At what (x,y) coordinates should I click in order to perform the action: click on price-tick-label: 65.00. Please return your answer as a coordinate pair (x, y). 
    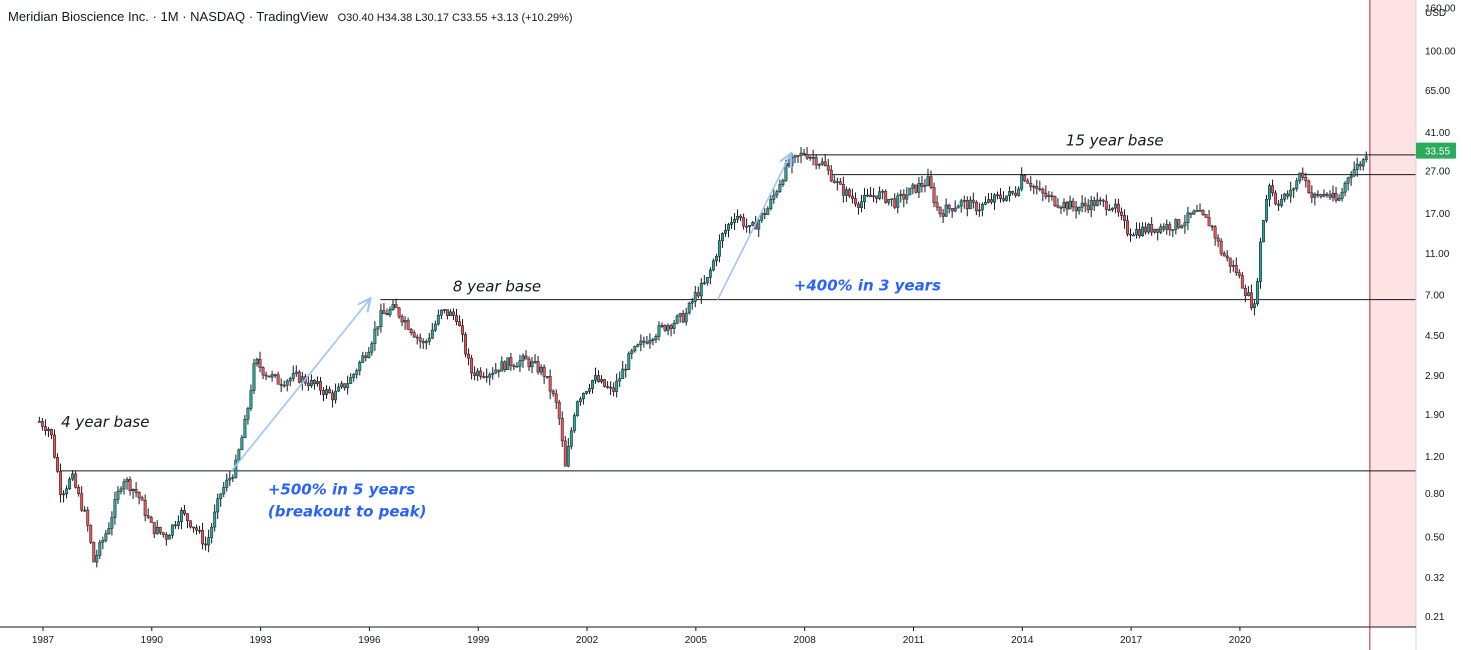
    Looking at the image, I should click on (1437, 91).